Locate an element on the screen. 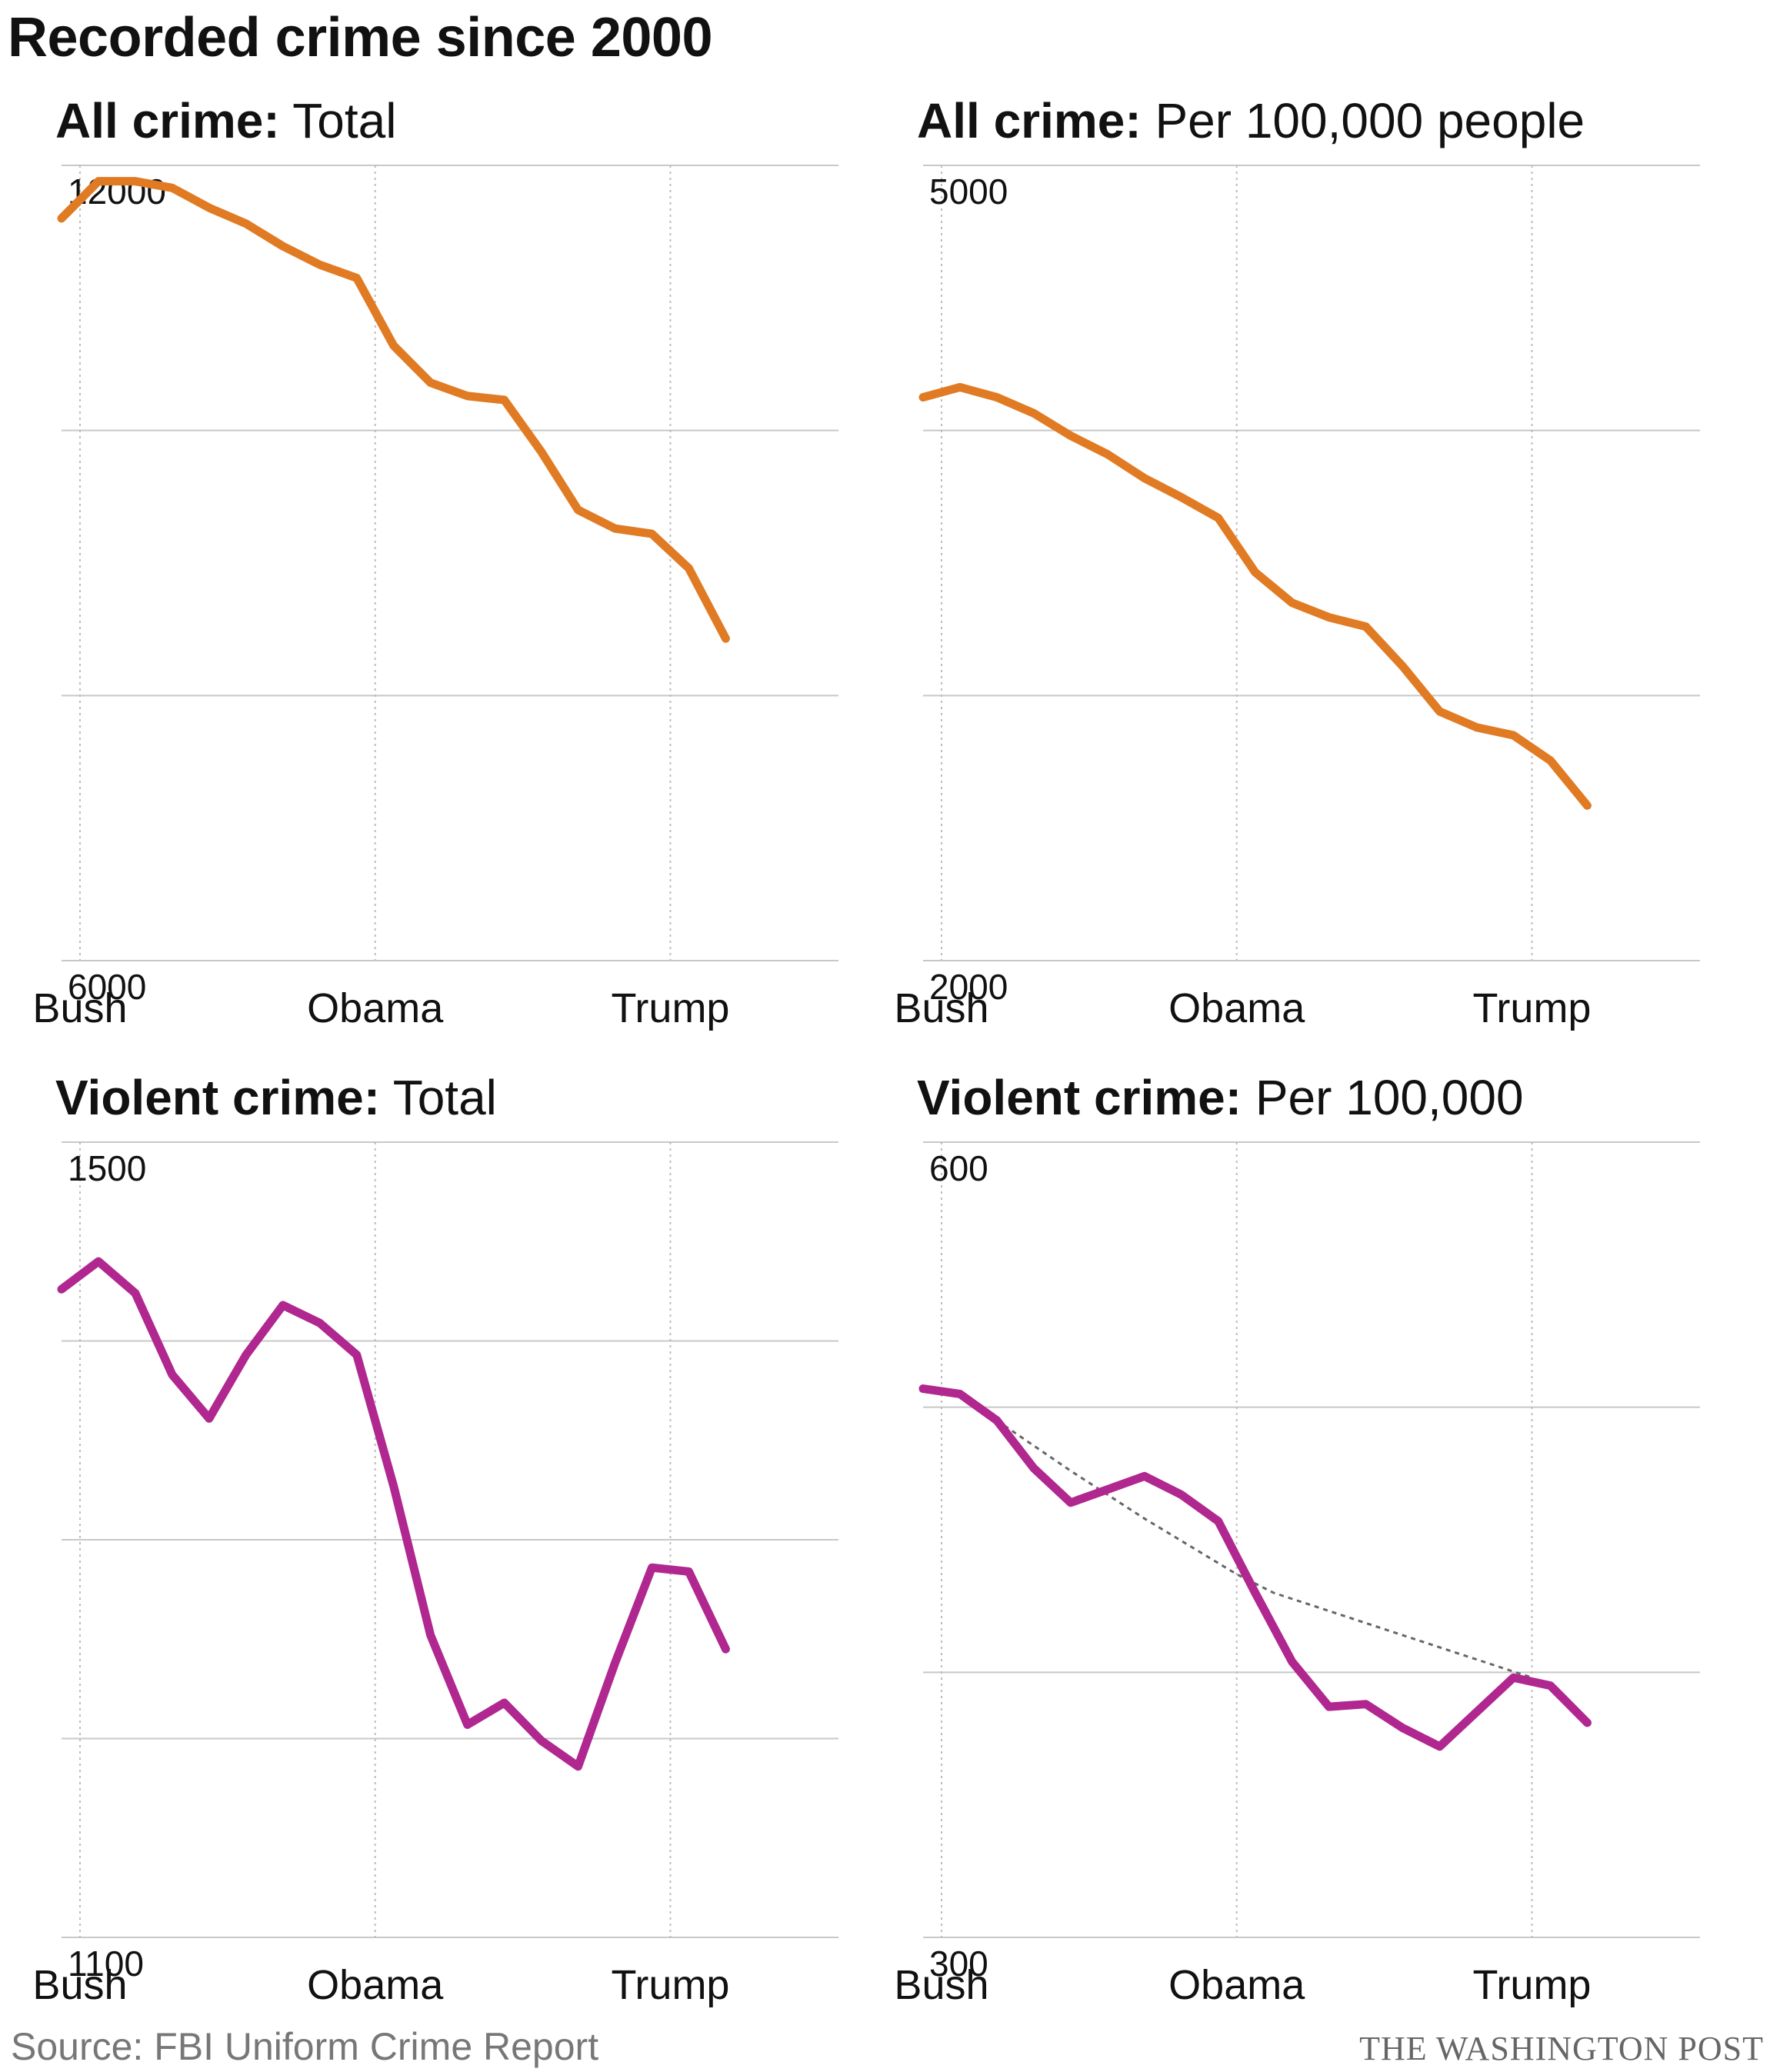 This screenshot has height=2072, width=1770. y-tick-label: 1500 is located at coordinates (107, 1168).